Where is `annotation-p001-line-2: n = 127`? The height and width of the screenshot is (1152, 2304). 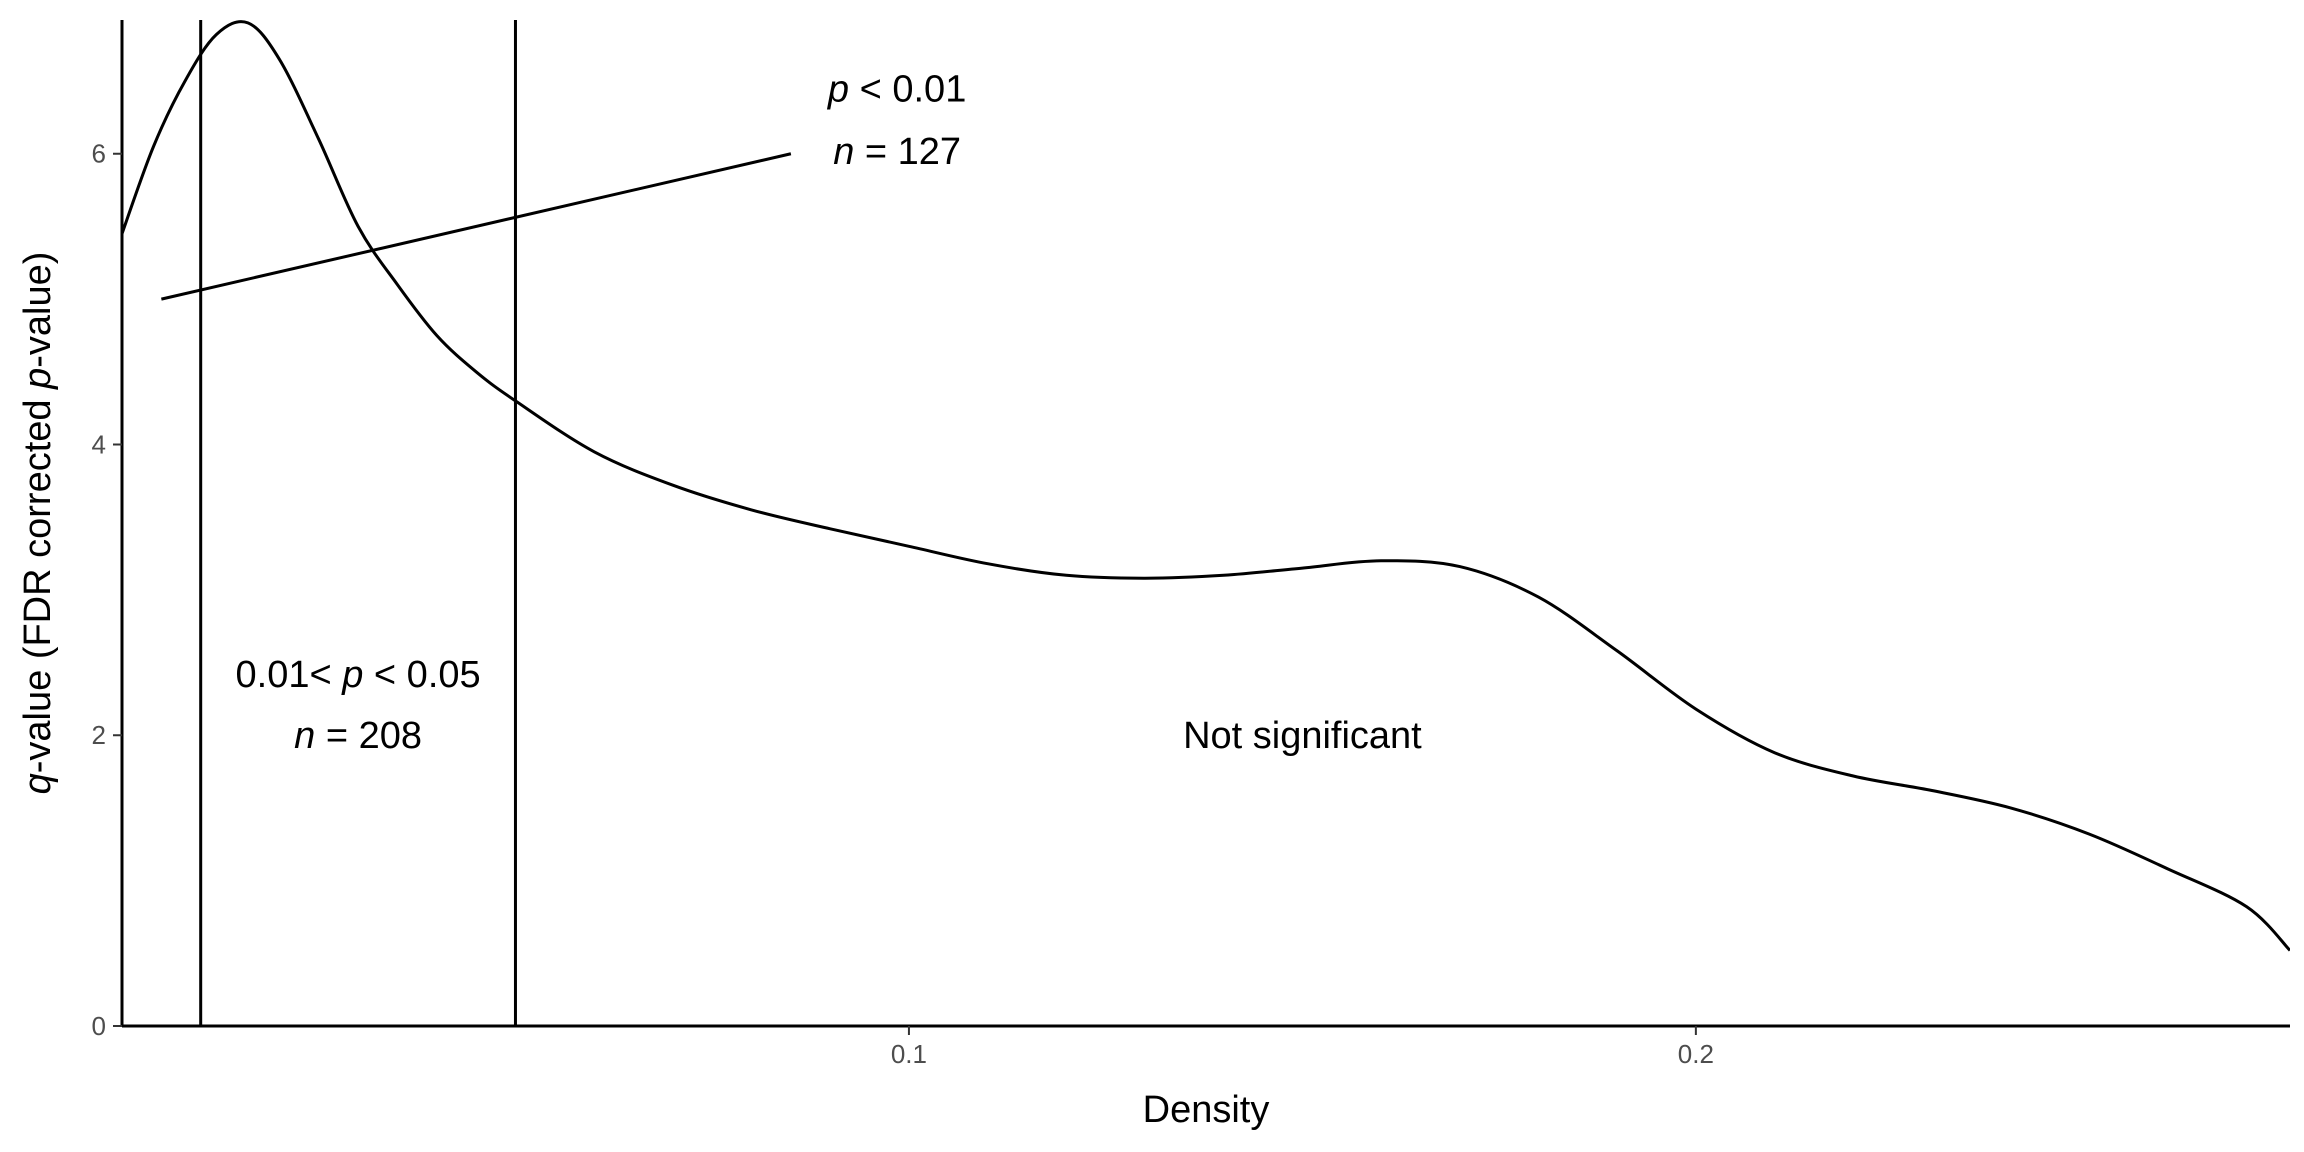 annotation-p001-line-2: n = 127 is located at coordinates (897, 152).